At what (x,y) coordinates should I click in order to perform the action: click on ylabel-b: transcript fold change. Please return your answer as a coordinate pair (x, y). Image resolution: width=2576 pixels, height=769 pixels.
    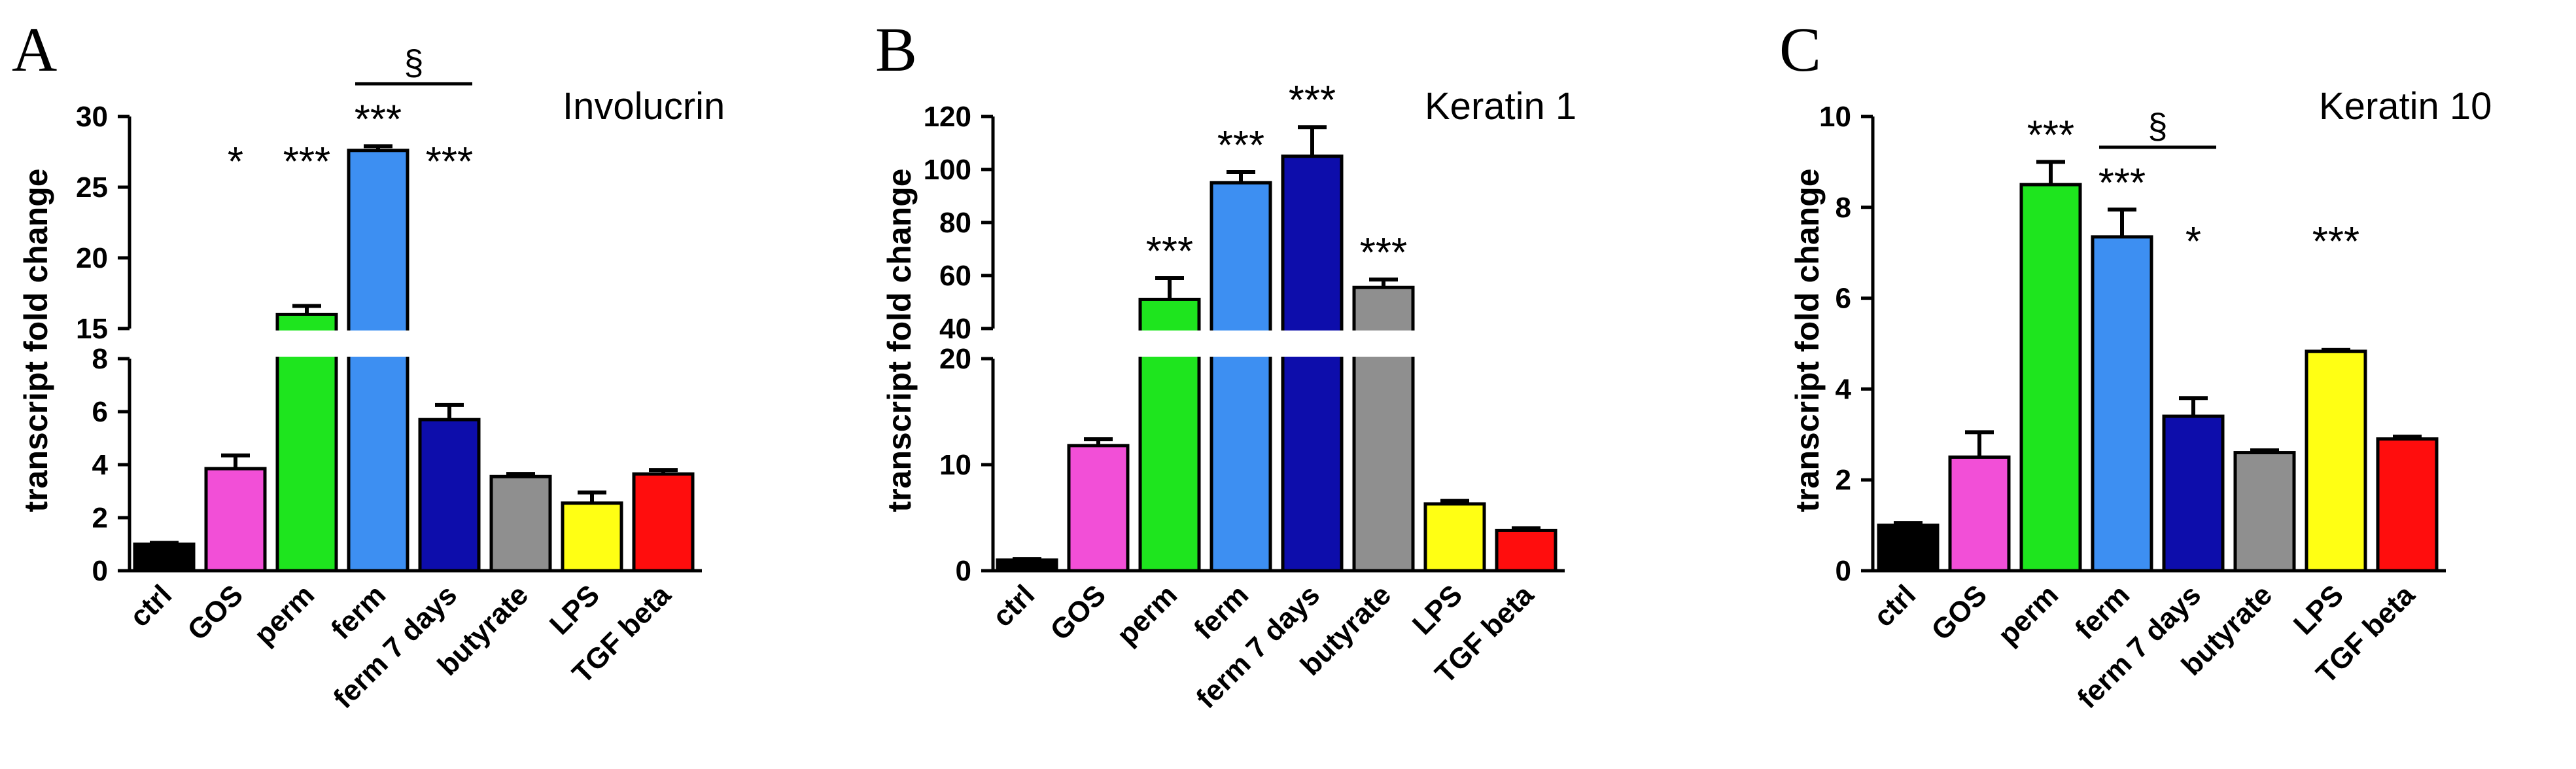
    Looking at the image, I should click on (900, 340).